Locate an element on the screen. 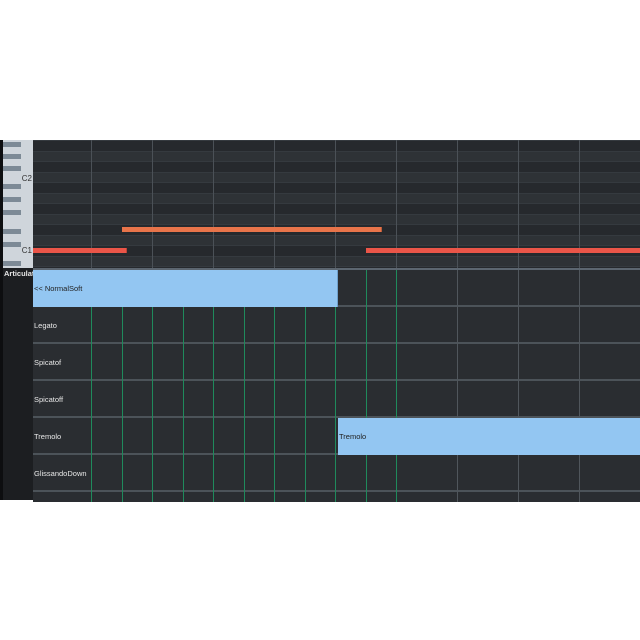  articulation-block: << NormalSoft is located at coordinates (185, 288).